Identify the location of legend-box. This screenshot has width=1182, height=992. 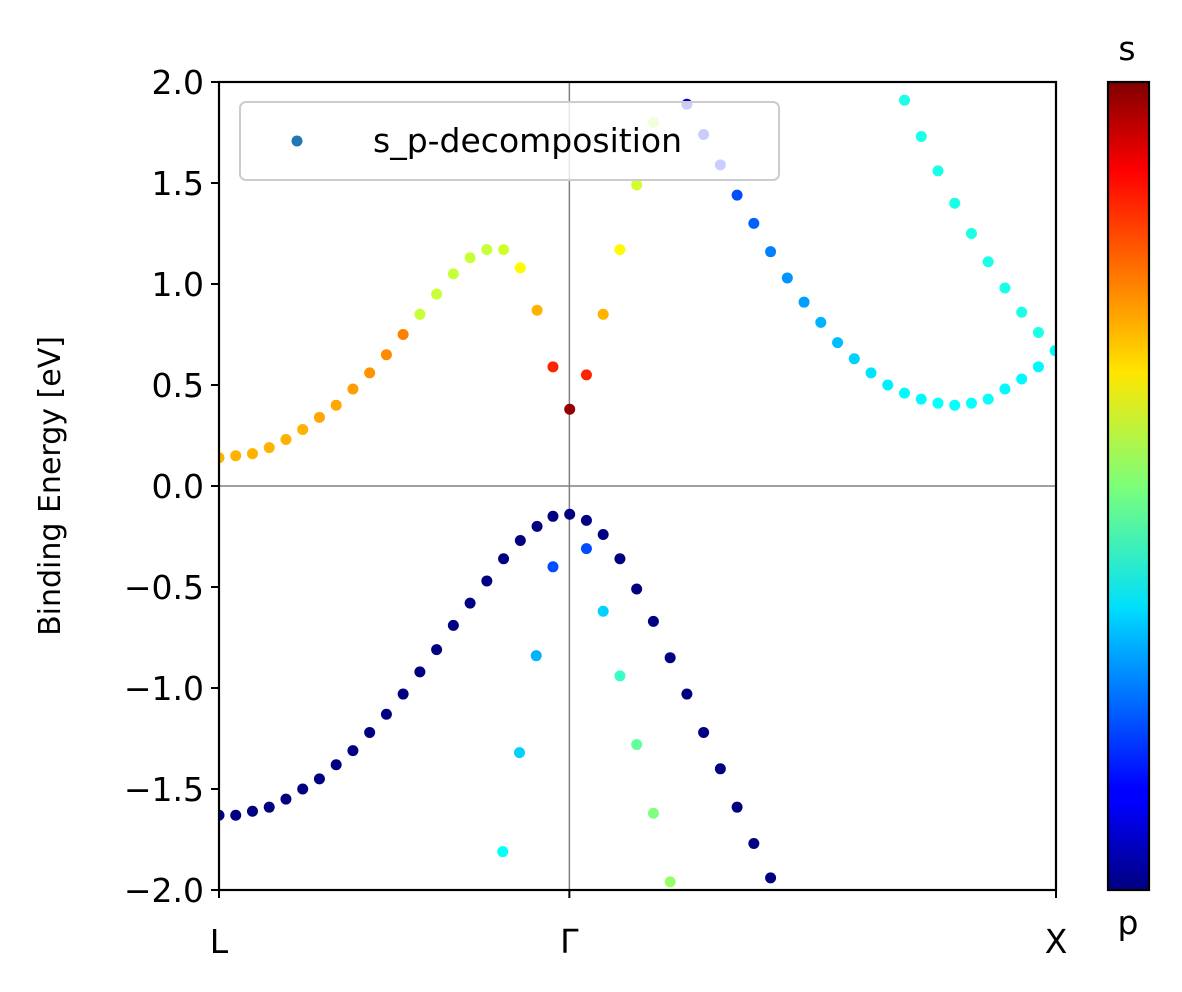
(509, 141).